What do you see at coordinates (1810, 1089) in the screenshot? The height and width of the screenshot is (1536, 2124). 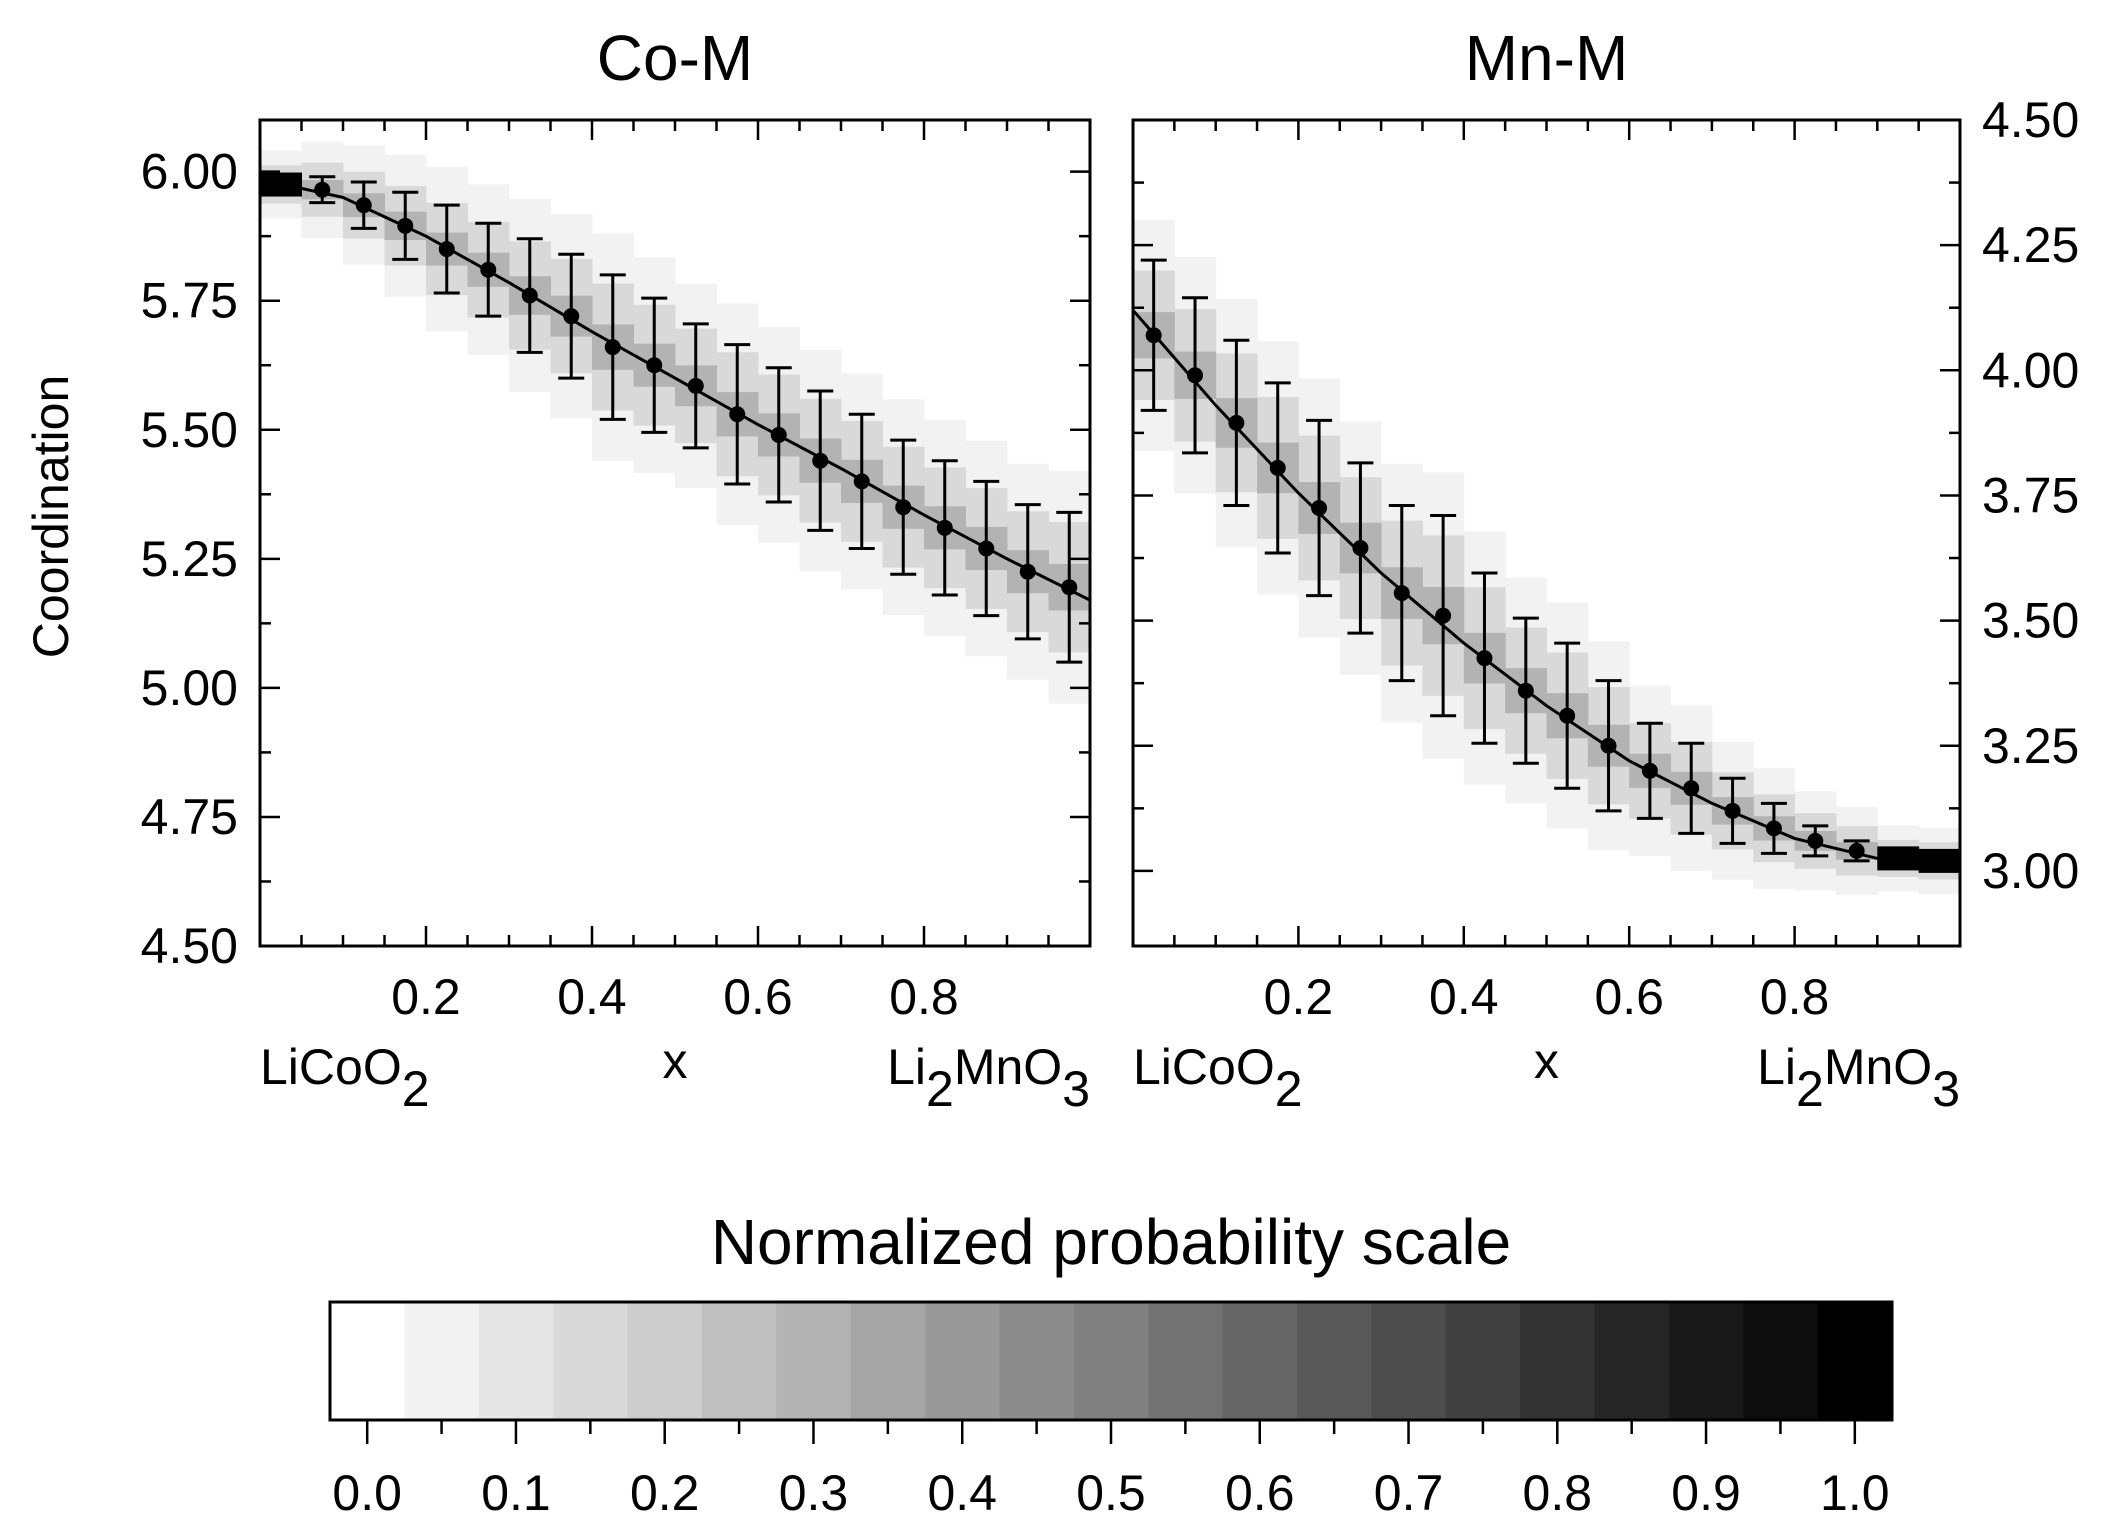 I see `x-end-label-right-sub1: 2` at bounding box center [1810, 1089].